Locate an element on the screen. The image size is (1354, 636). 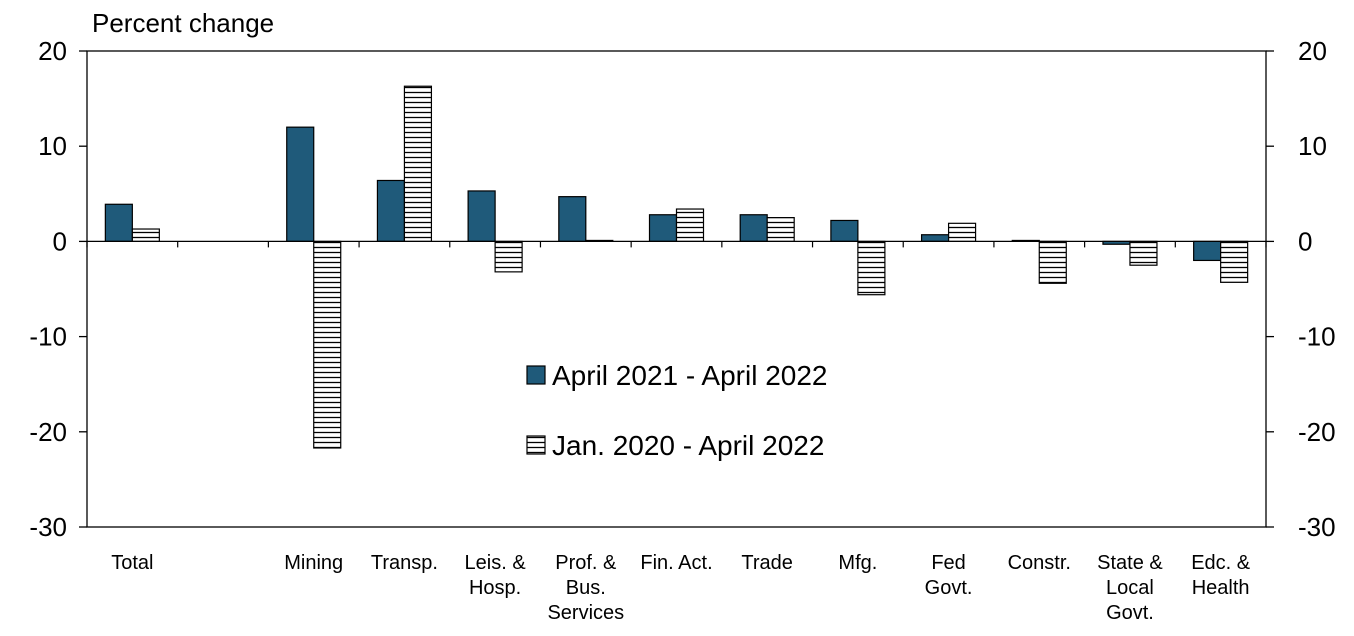
chart-title: Percent change is located at coordinates (183, 23).